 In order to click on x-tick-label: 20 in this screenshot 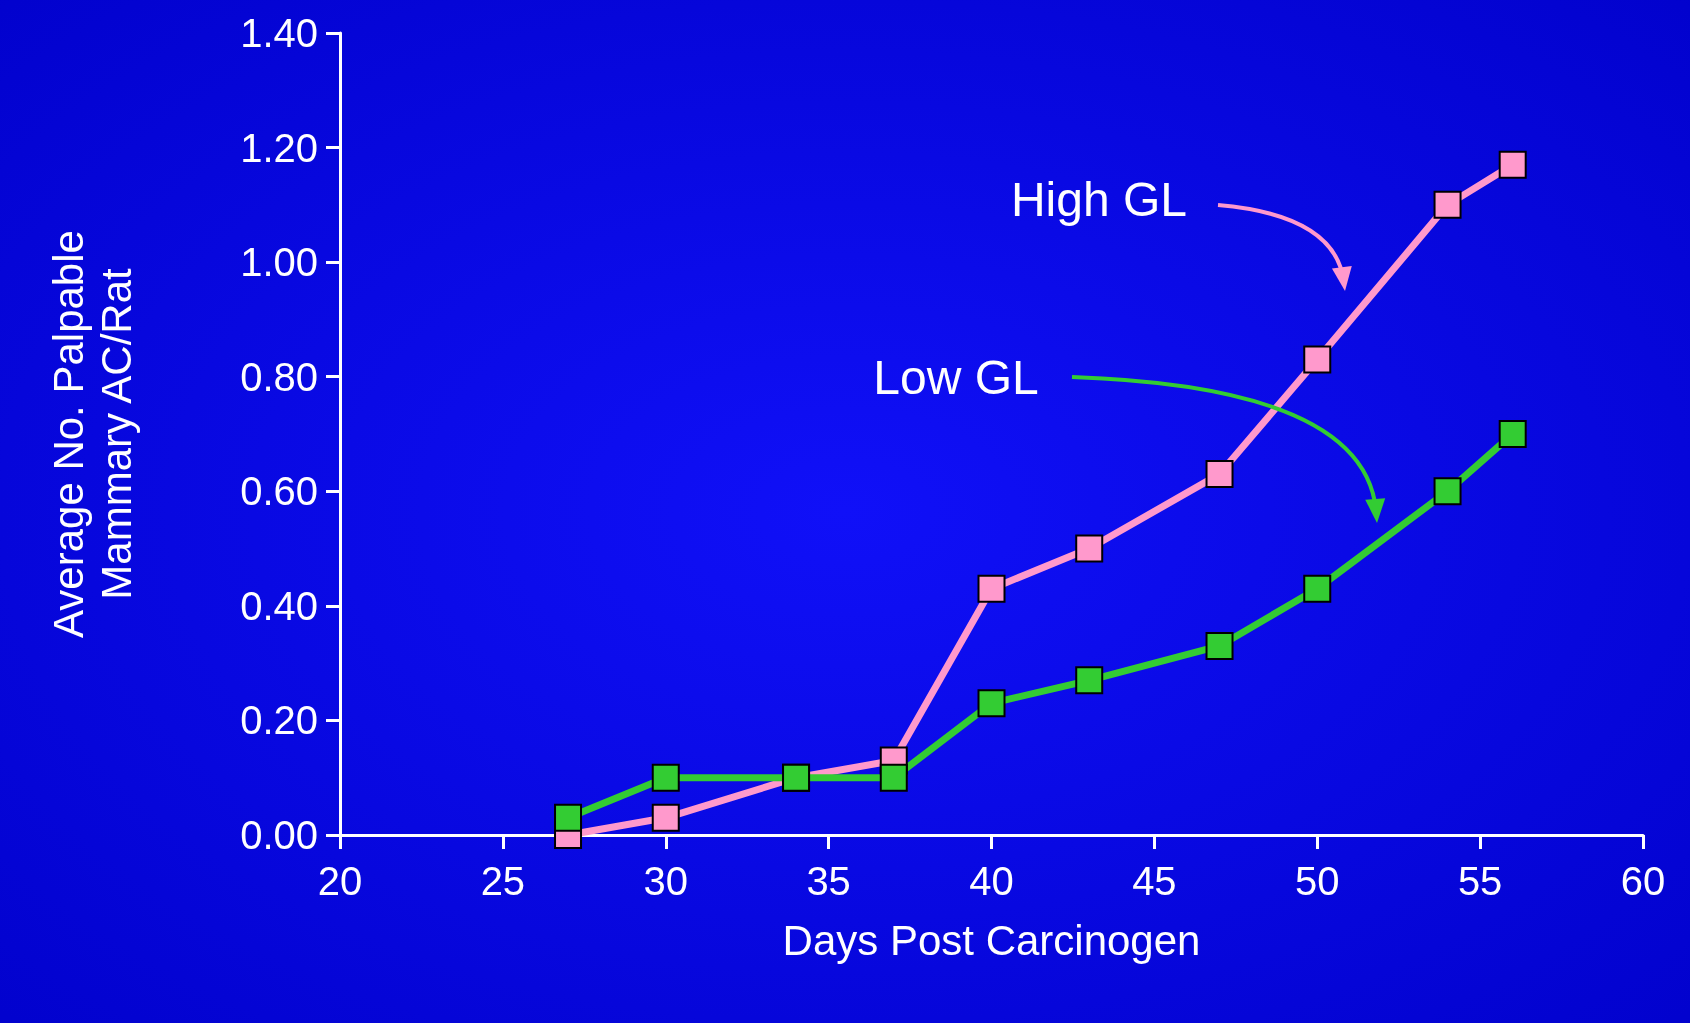, I will do `click(340, 881)`.